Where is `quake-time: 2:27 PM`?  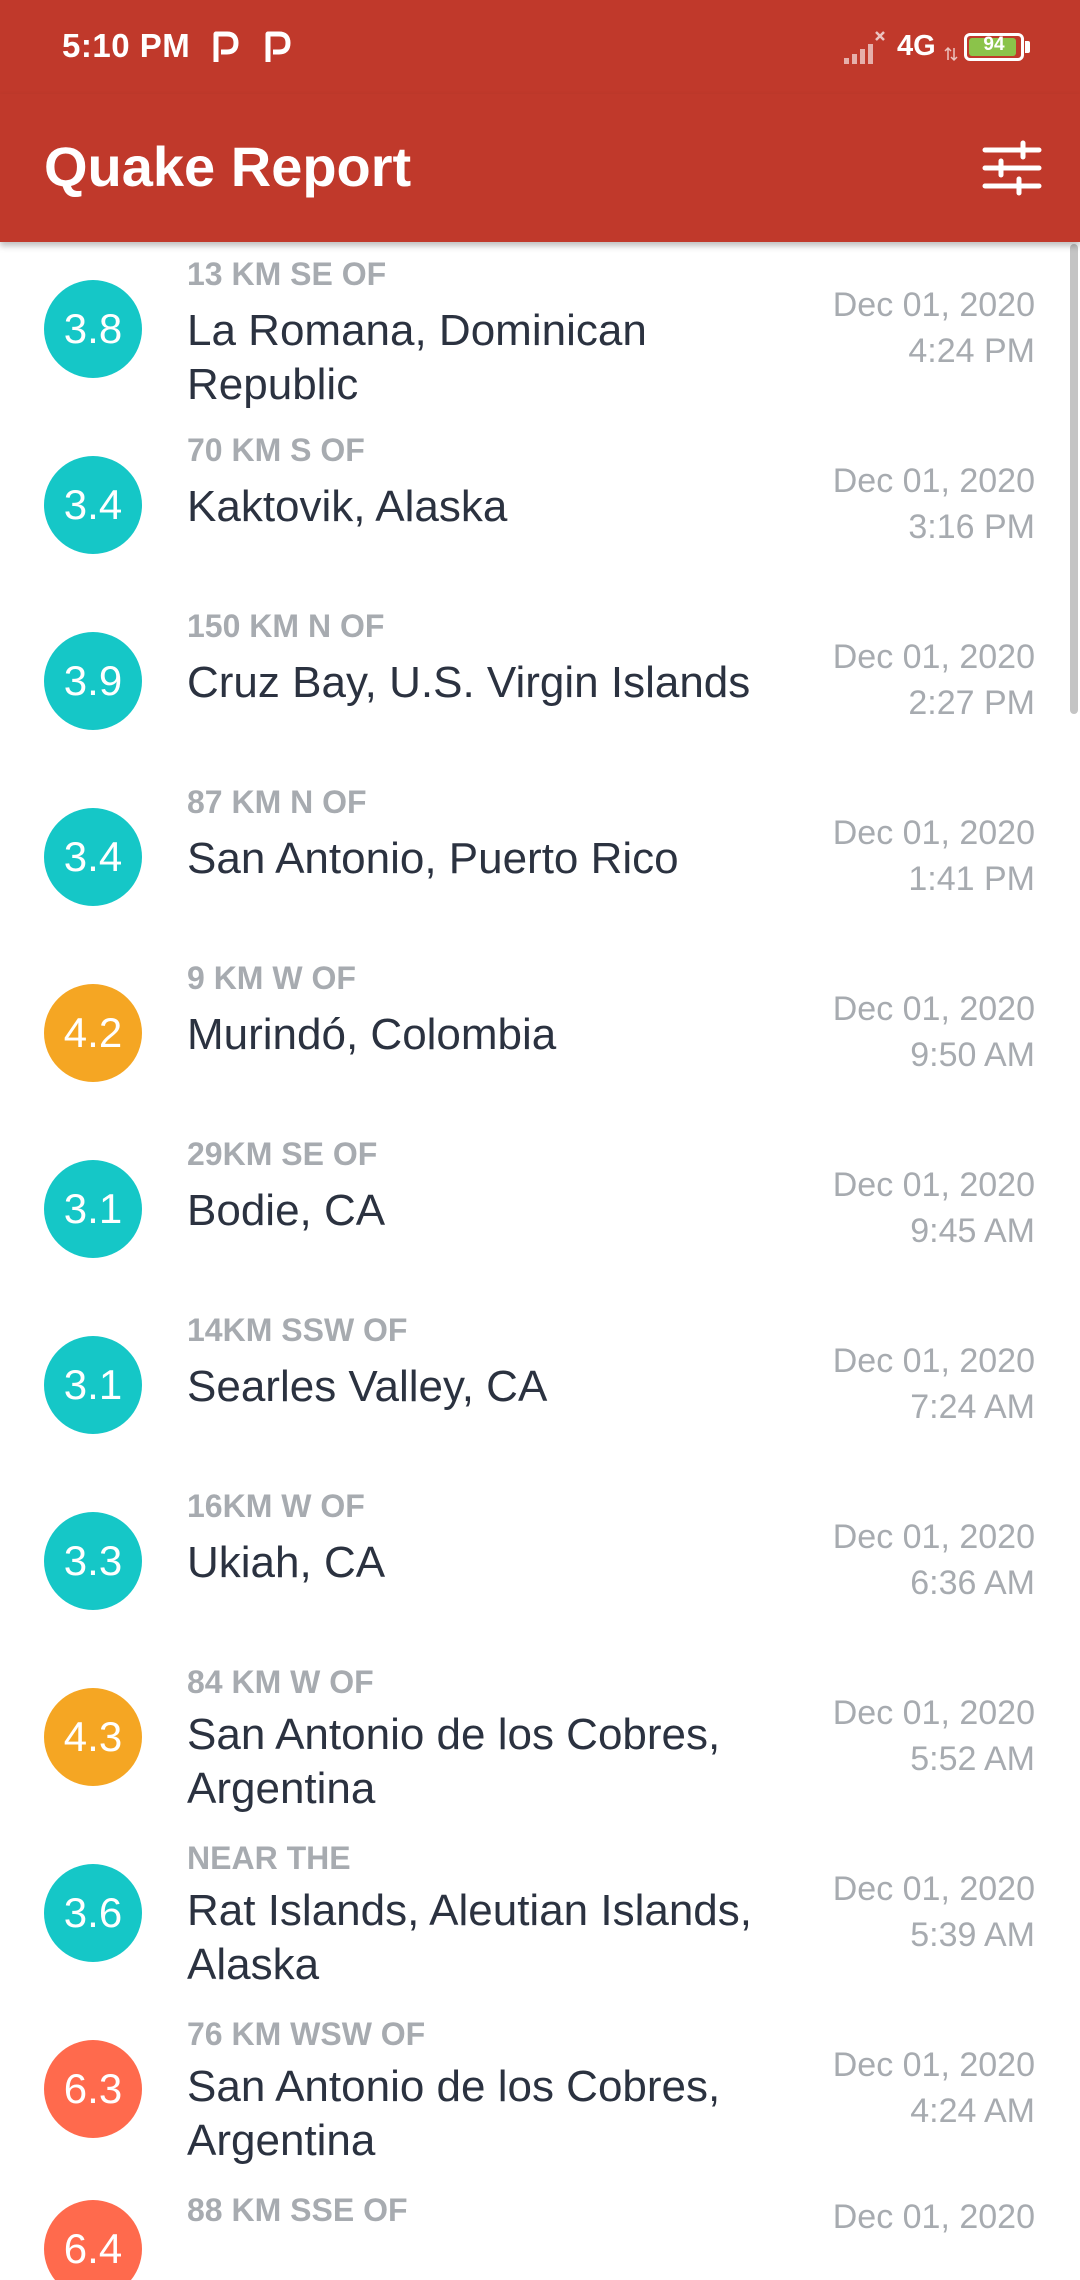
quake-time: 2:27 PM is located at coordinates (971, 703).